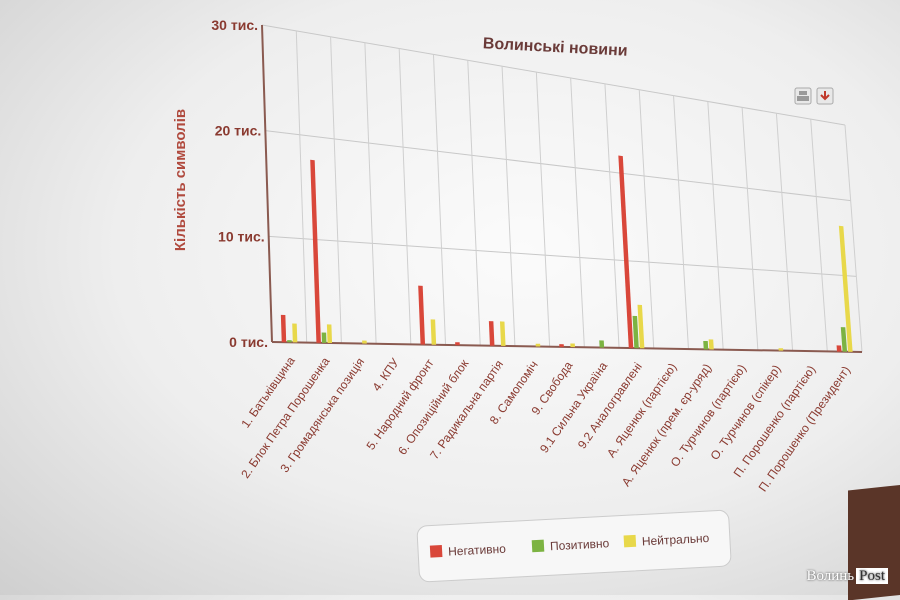 The image size is (900, 600). What do you see at coordinates (239, 183) in the screenshot?
I see `y-ticks: 0 тис. 10 тис. 20 тис. 30 тис.` at bounding box center [239, 183].